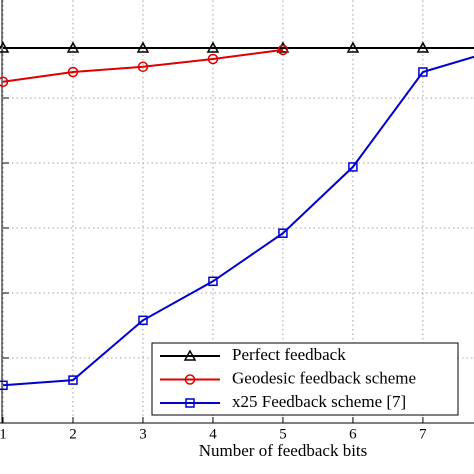  What do you see at coordinates (283, 450) in the screenshot?
I see `x-axis-label: Number of feedback bits` at bounding box center [283, 450].